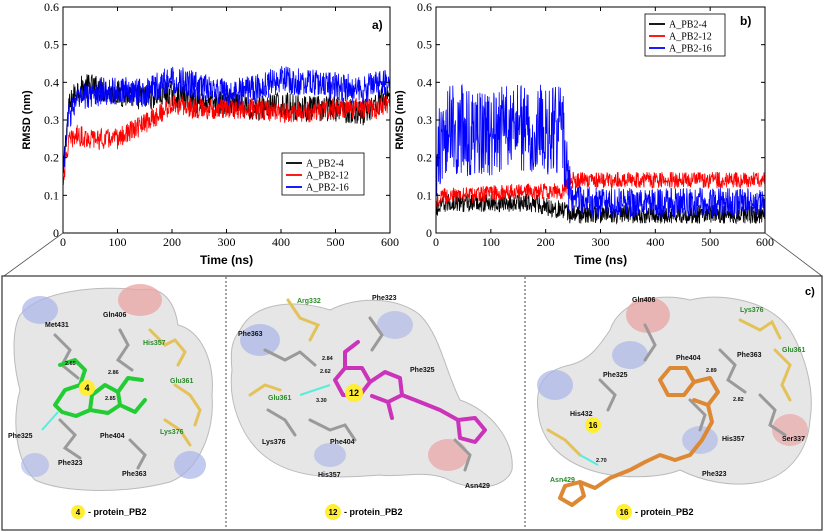  I want to click on distance-label: 3.30, so click(321, 401).